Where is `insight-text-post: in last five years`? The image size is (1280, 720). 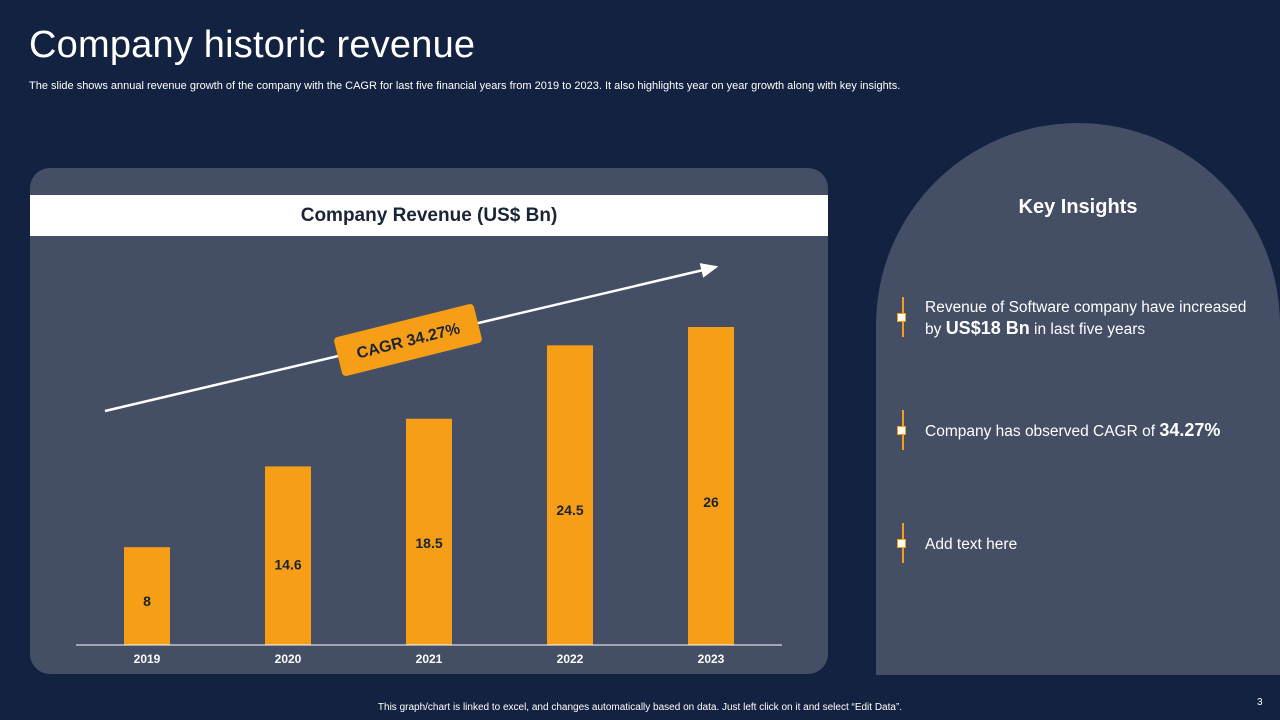
insight-text-post: in last five years is located at coordinates (1087, 329).